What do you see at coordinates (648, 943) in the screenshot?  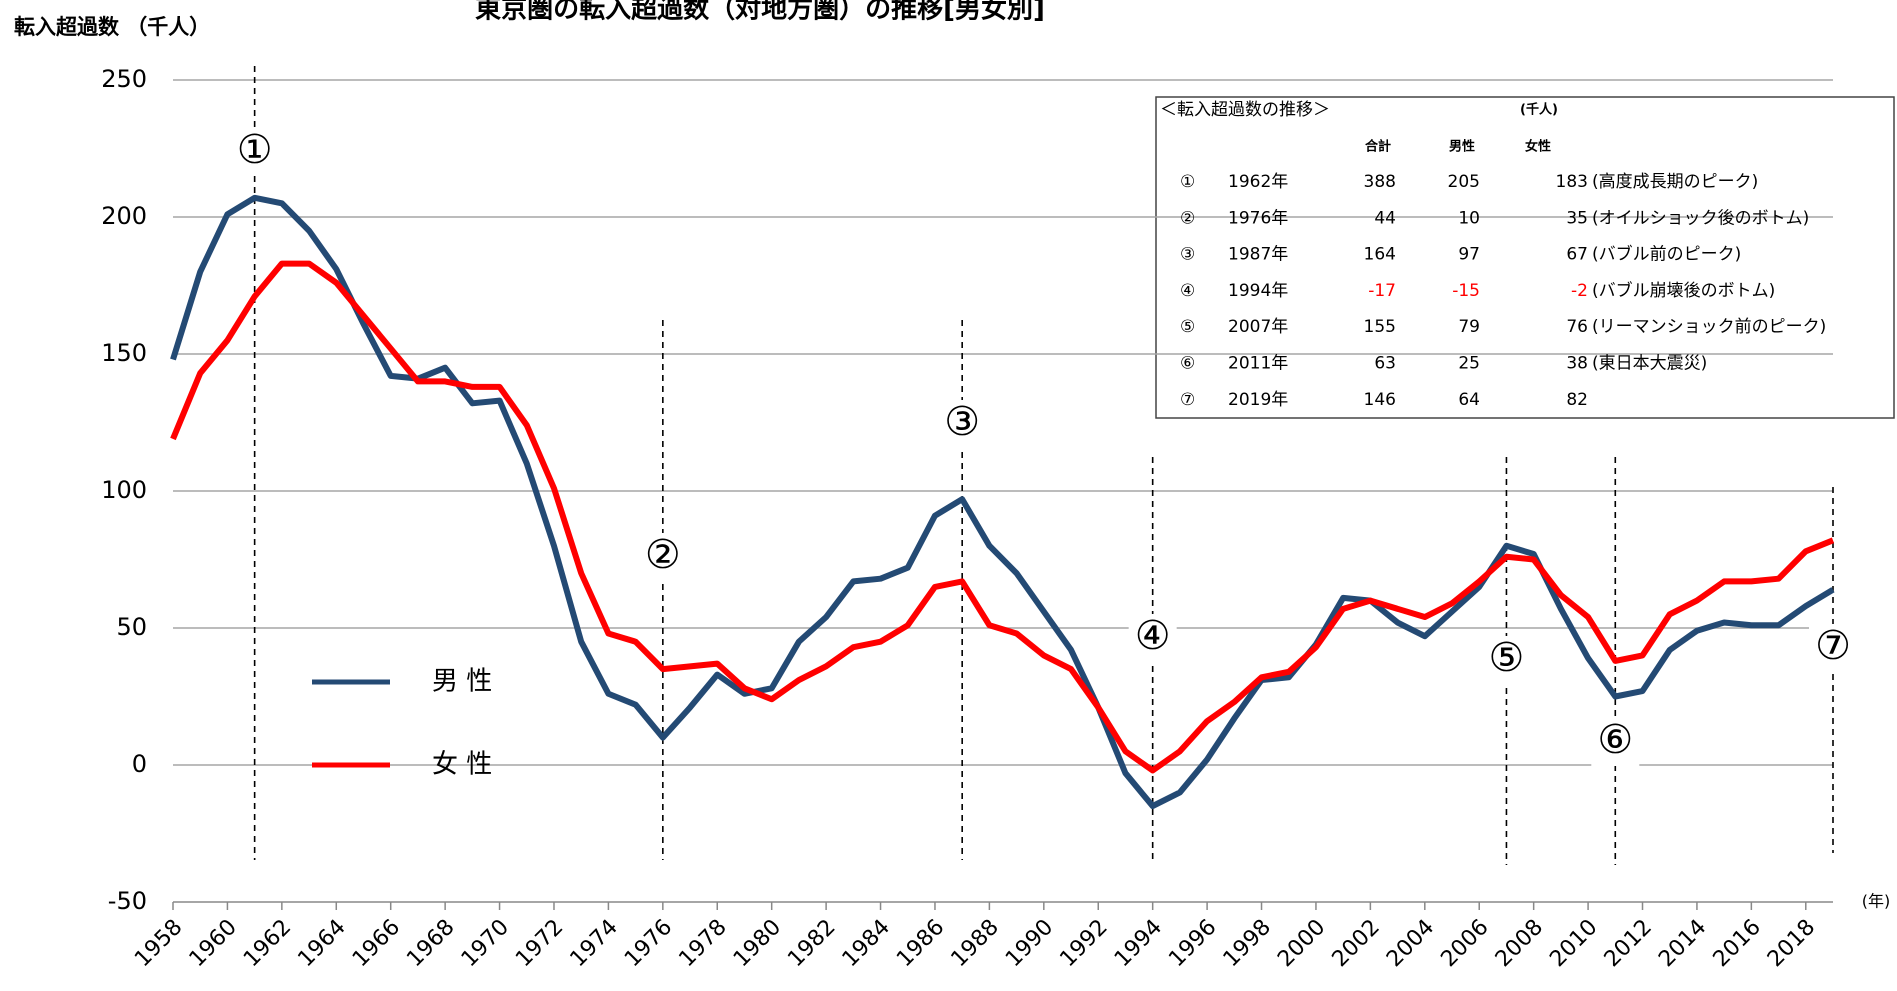 I see `x-tick-label: 1976` at bounding box center [648, 943].